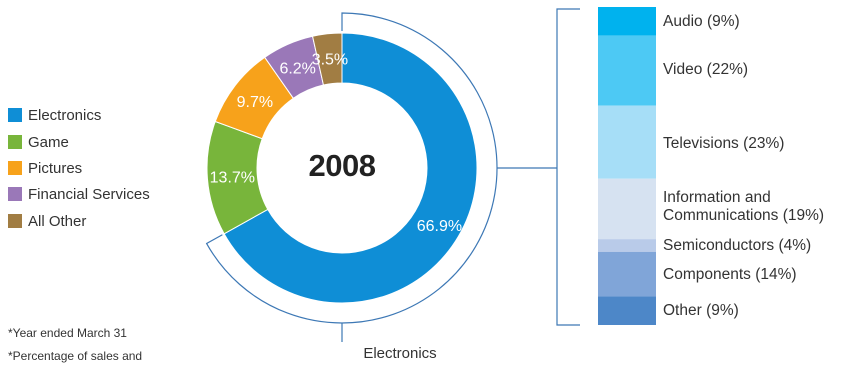  I want to click on bar-segment-other, so click(627, 310).